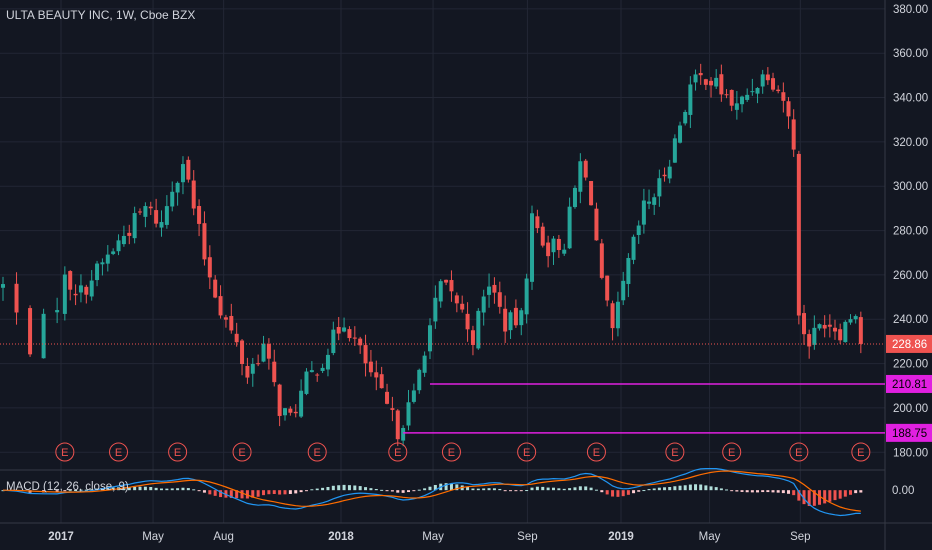  I want to click on price-tick-label: 360.00, so click(910, 54).